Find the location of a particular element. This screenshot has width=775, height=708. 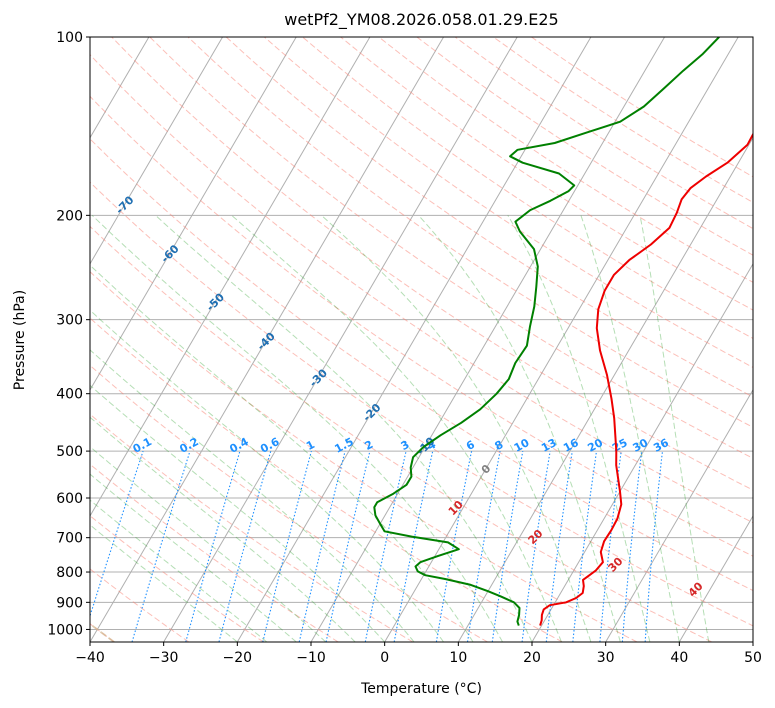

x-tick-label: 30 is located at coordinates (606, 658).